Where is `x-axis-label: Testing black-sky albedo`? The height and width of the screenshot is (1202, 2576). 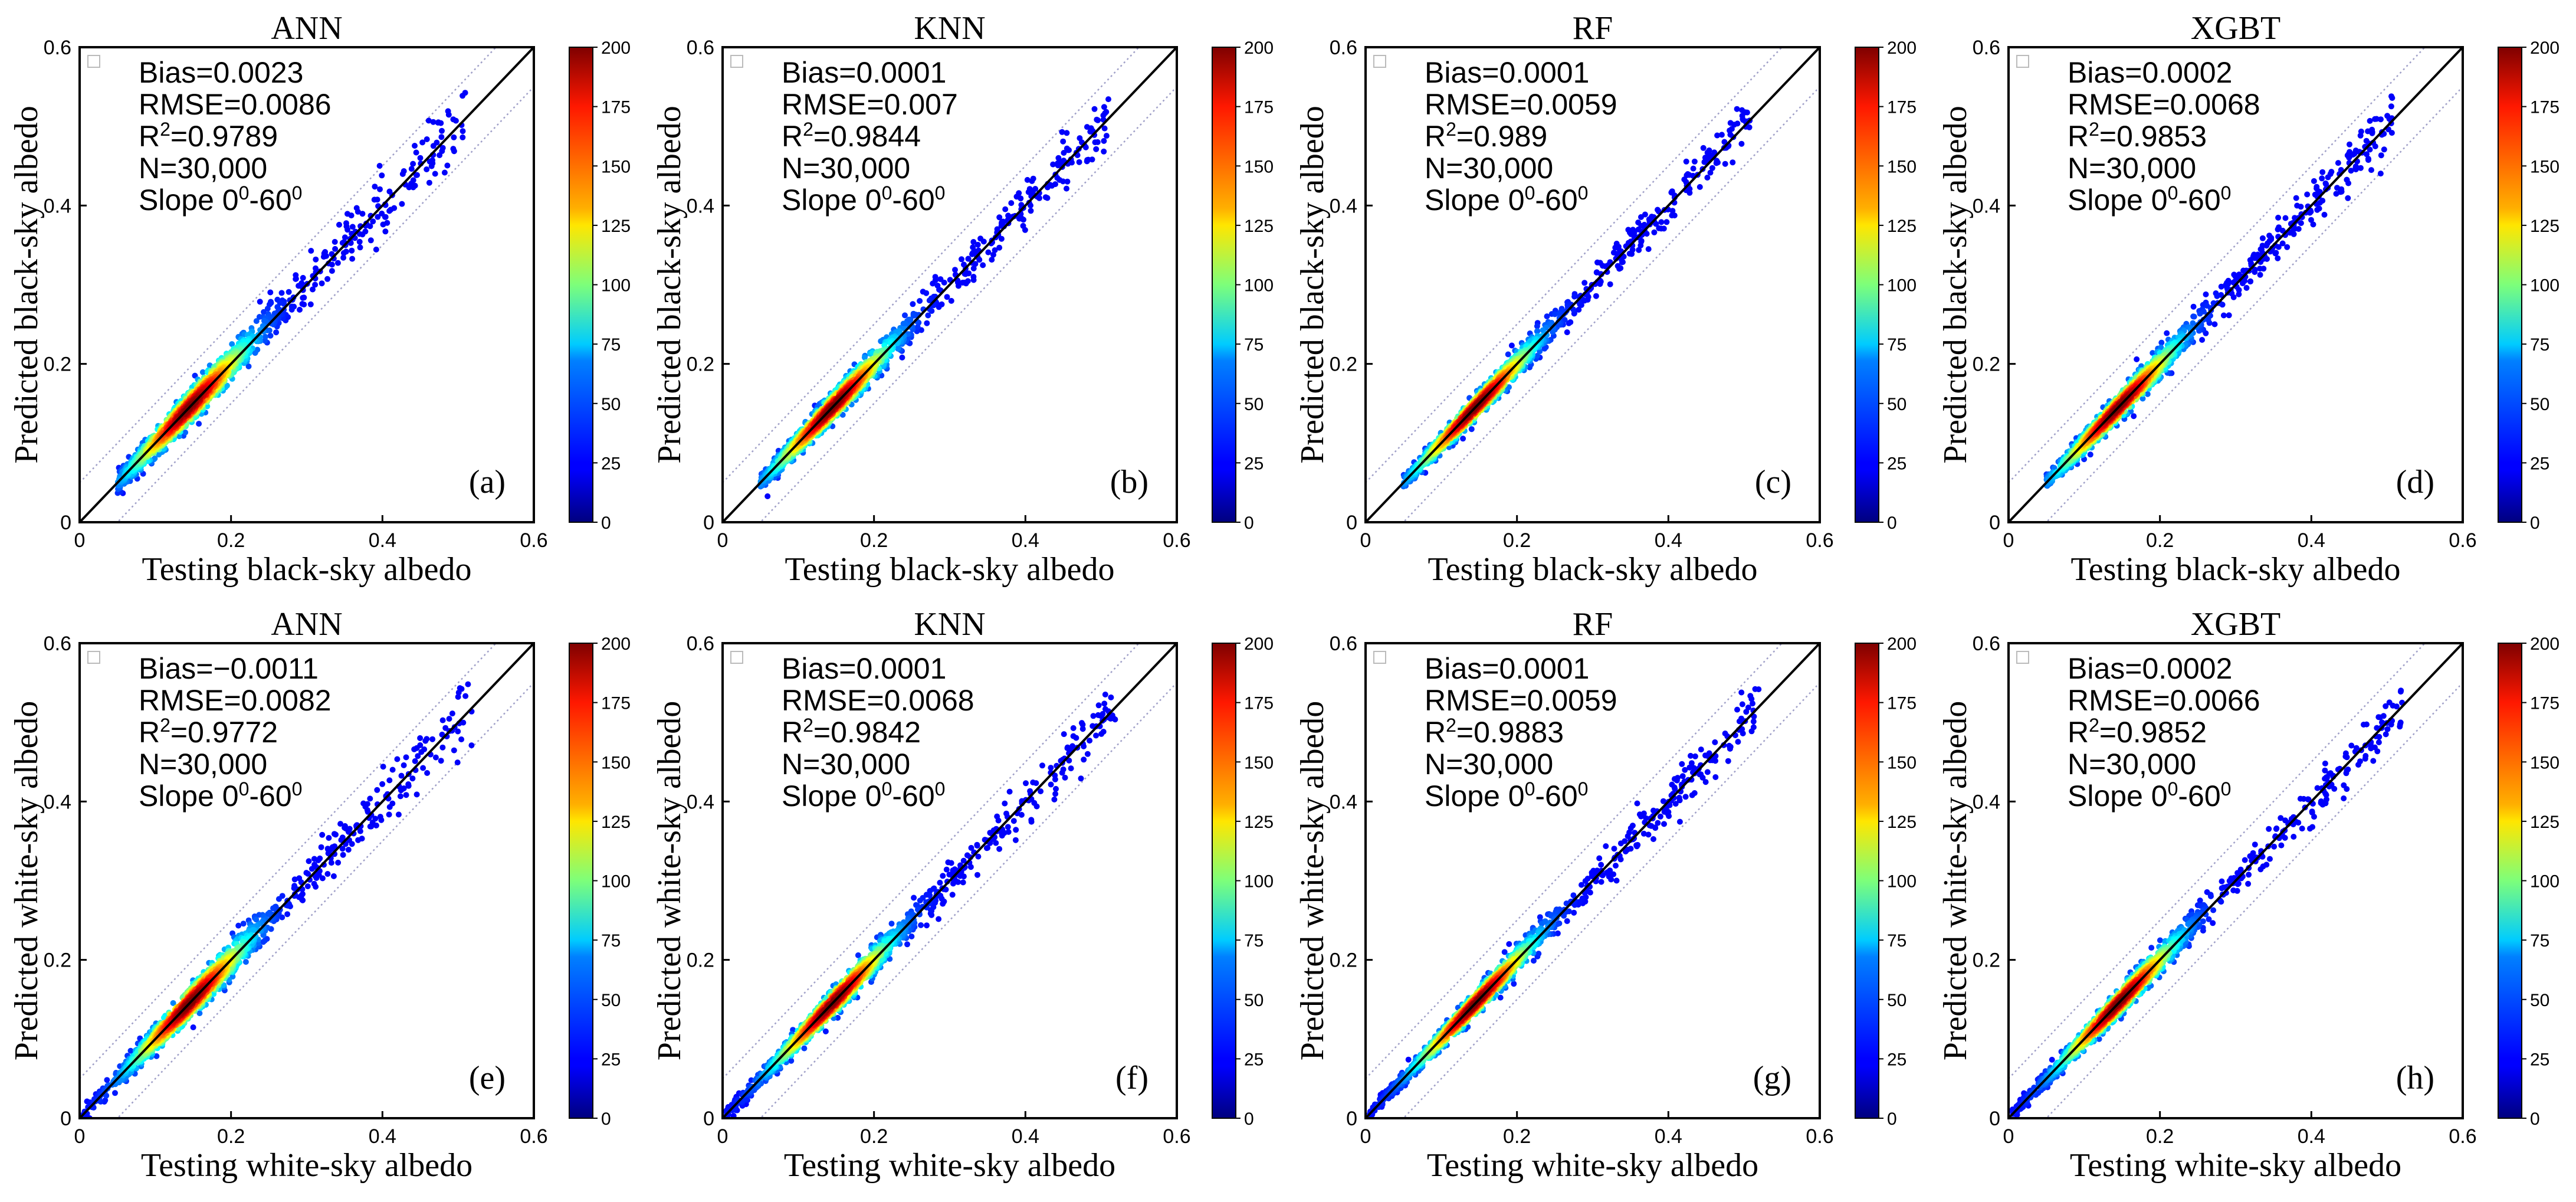
x-axis-label: Testing black-sky albedo is located at coordinates (949, 569).